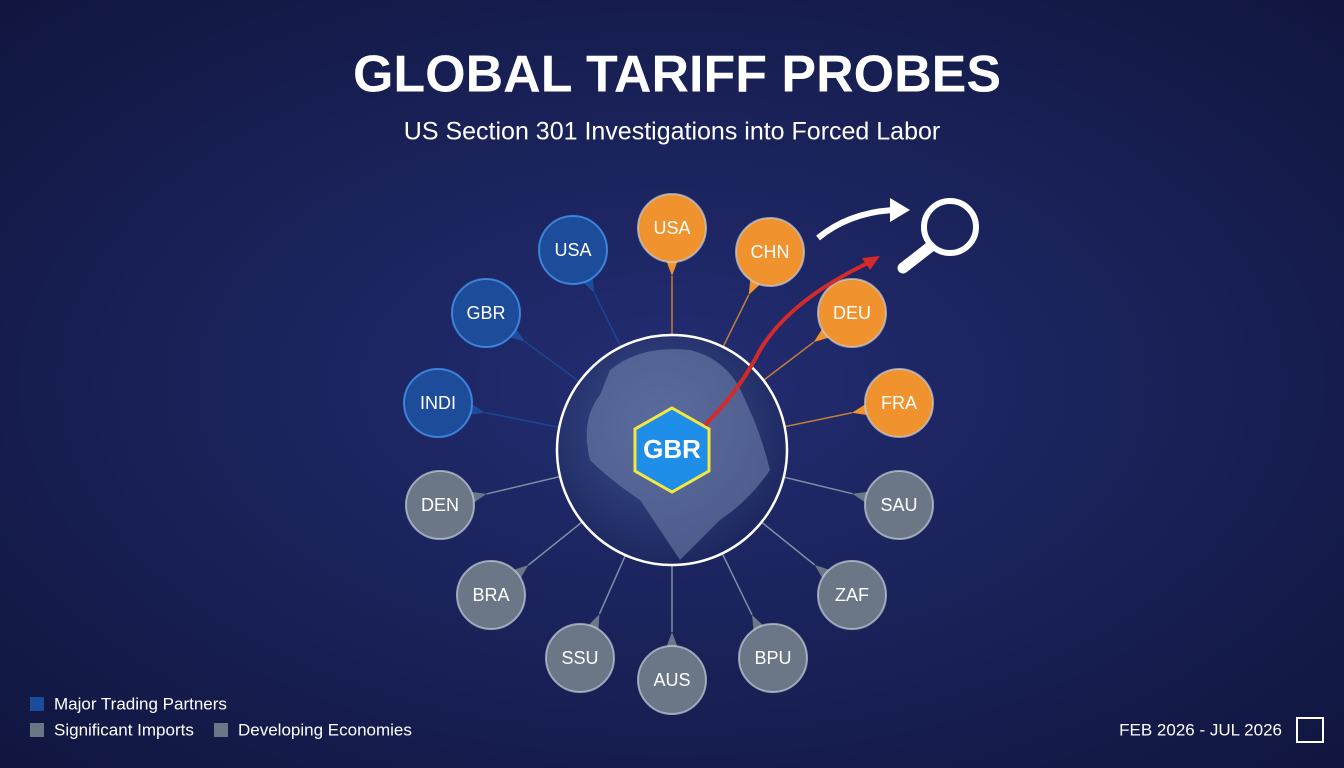 Image resolution: width=1344 pixels, height=768 pixels. I want to click on pin-label: GBR, so click(485, 313).